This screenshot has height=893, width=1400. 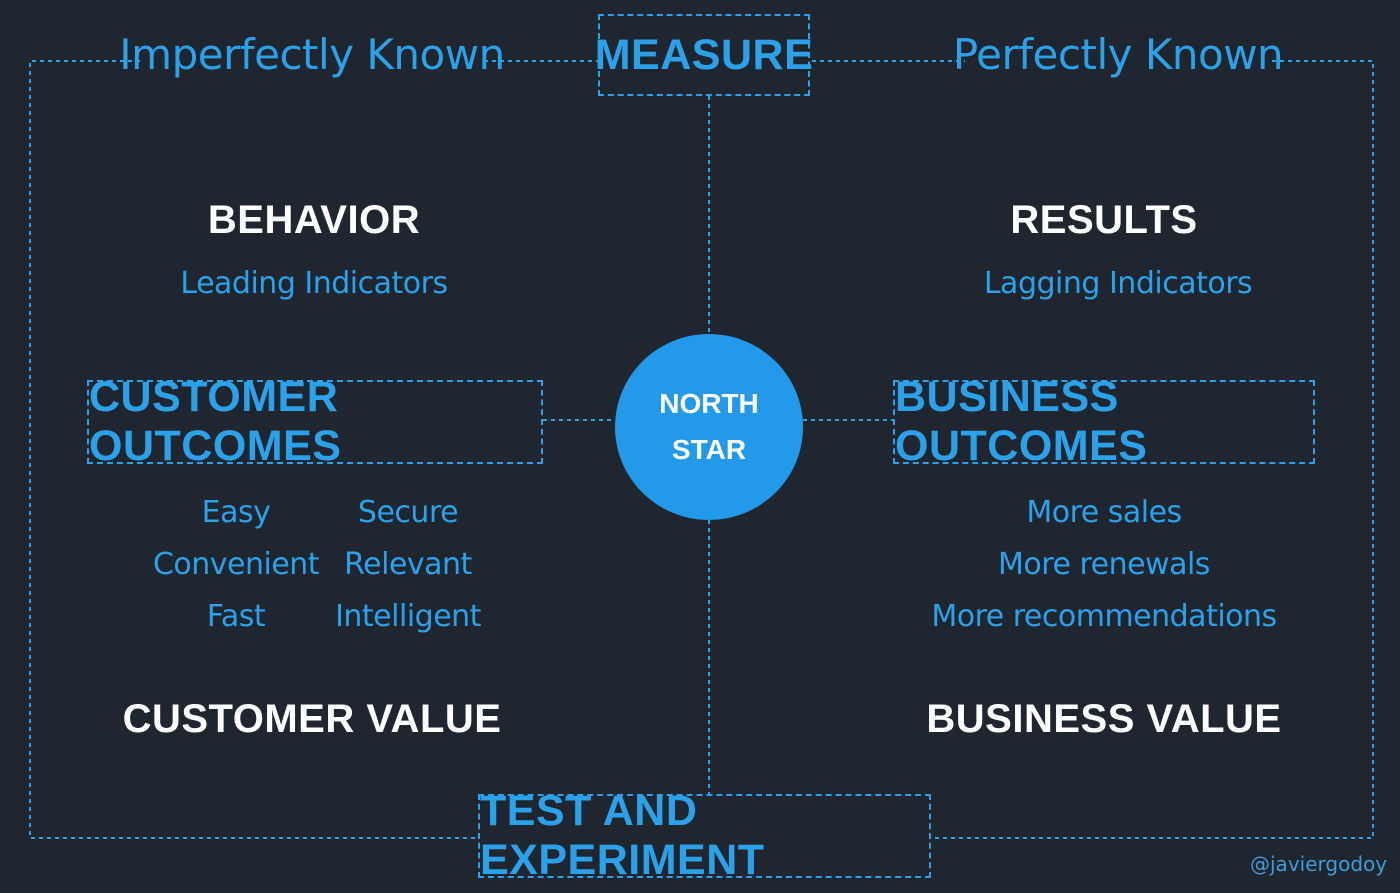 What do you see at coordinates (408, 616) in the screenshot?
I see `item-intelligent: Intelligent` at bounding box center [408, 616].